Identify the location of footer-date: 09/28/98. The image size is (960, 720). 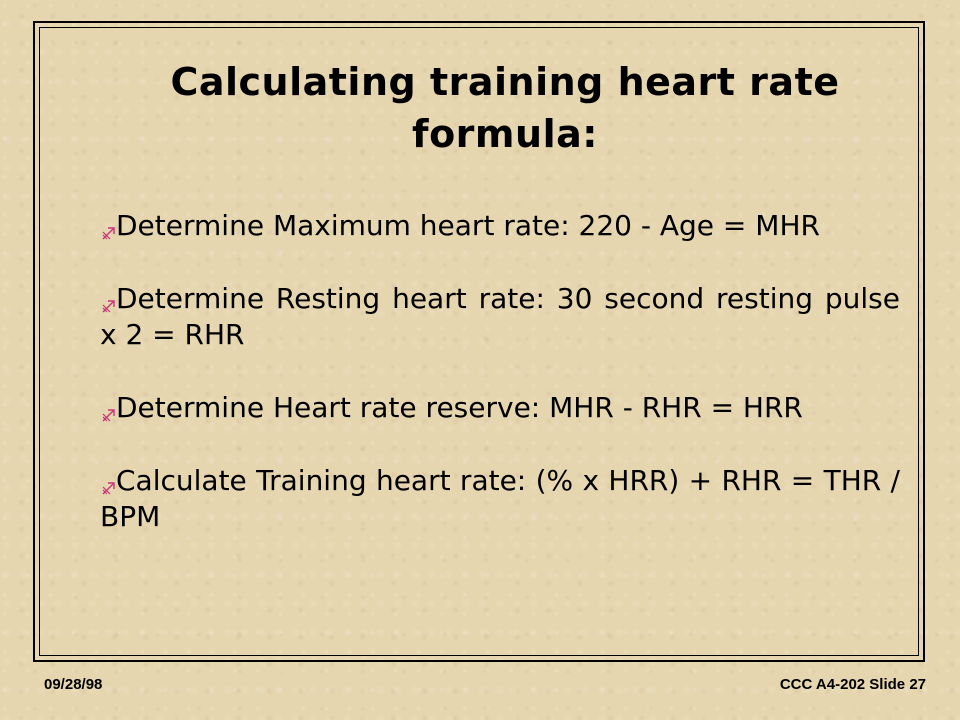
(73, 684).